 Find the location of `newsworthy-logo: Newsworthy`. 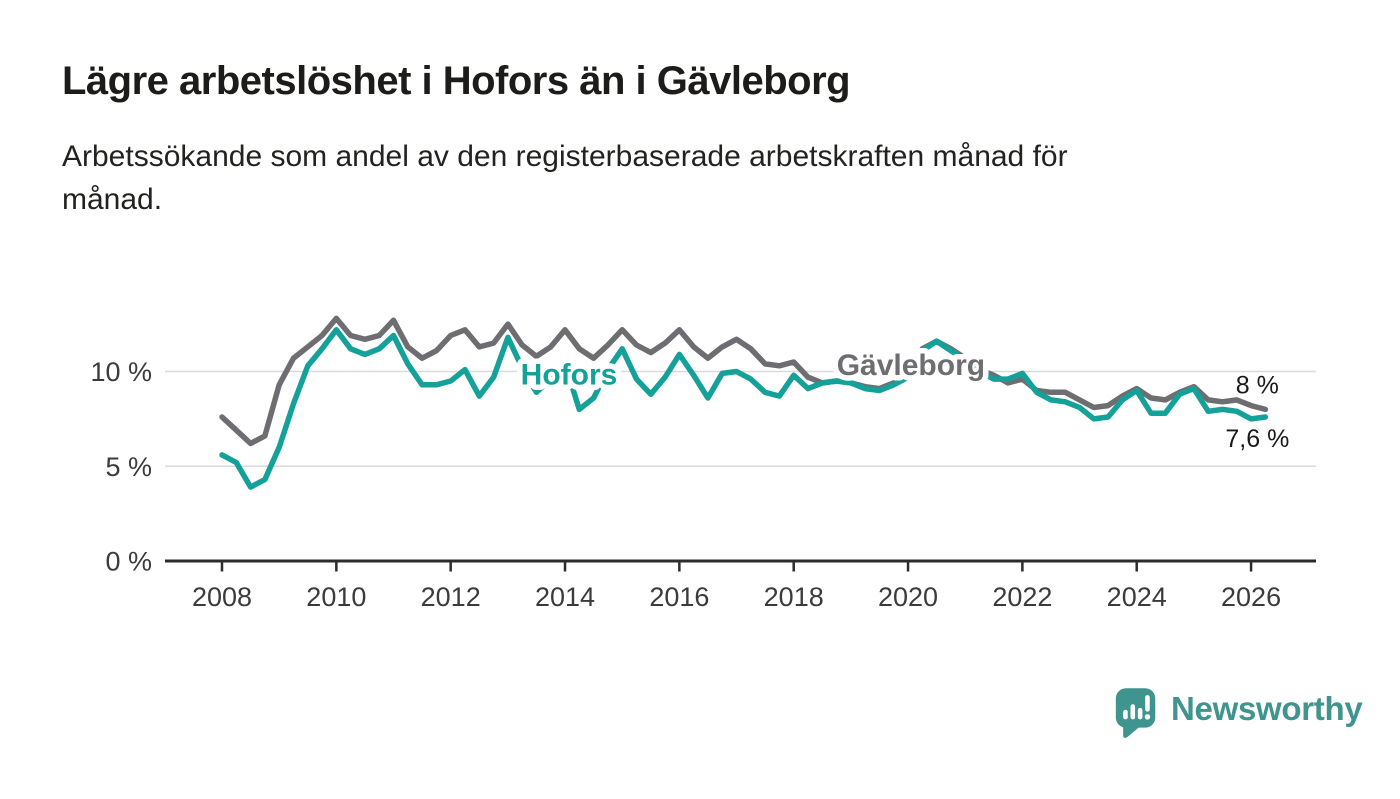

newsworthy-logo: Newsworthy is located at coordinates (1238, 713).